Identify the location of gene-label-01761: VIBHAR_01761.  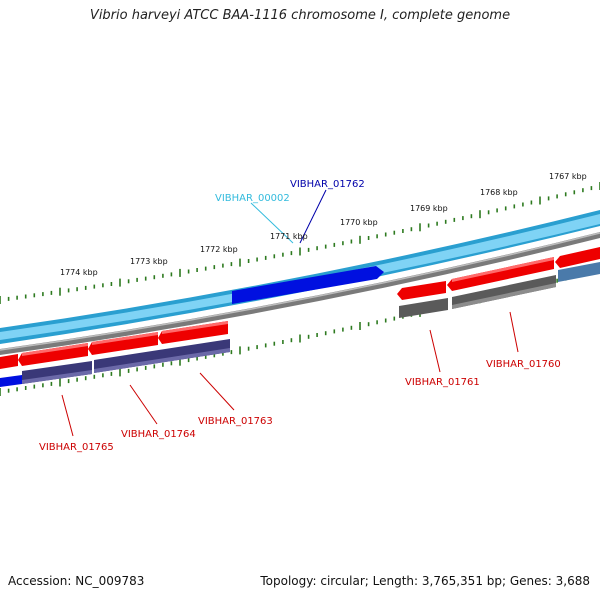
(442, 382).